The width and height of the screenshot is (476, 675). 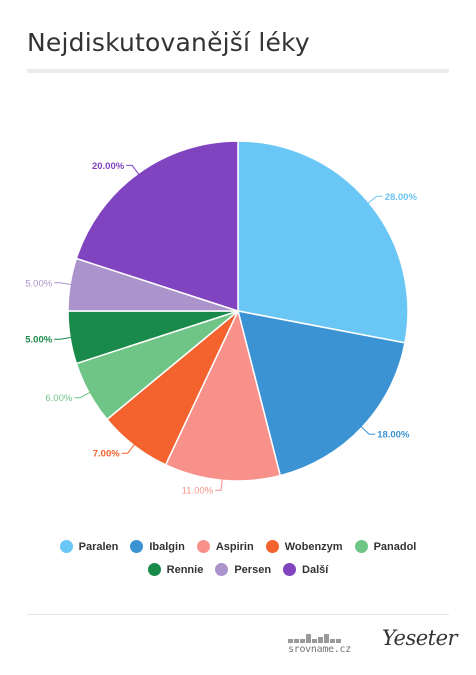 I want to click on title-underline, so click(x=238, y=71).